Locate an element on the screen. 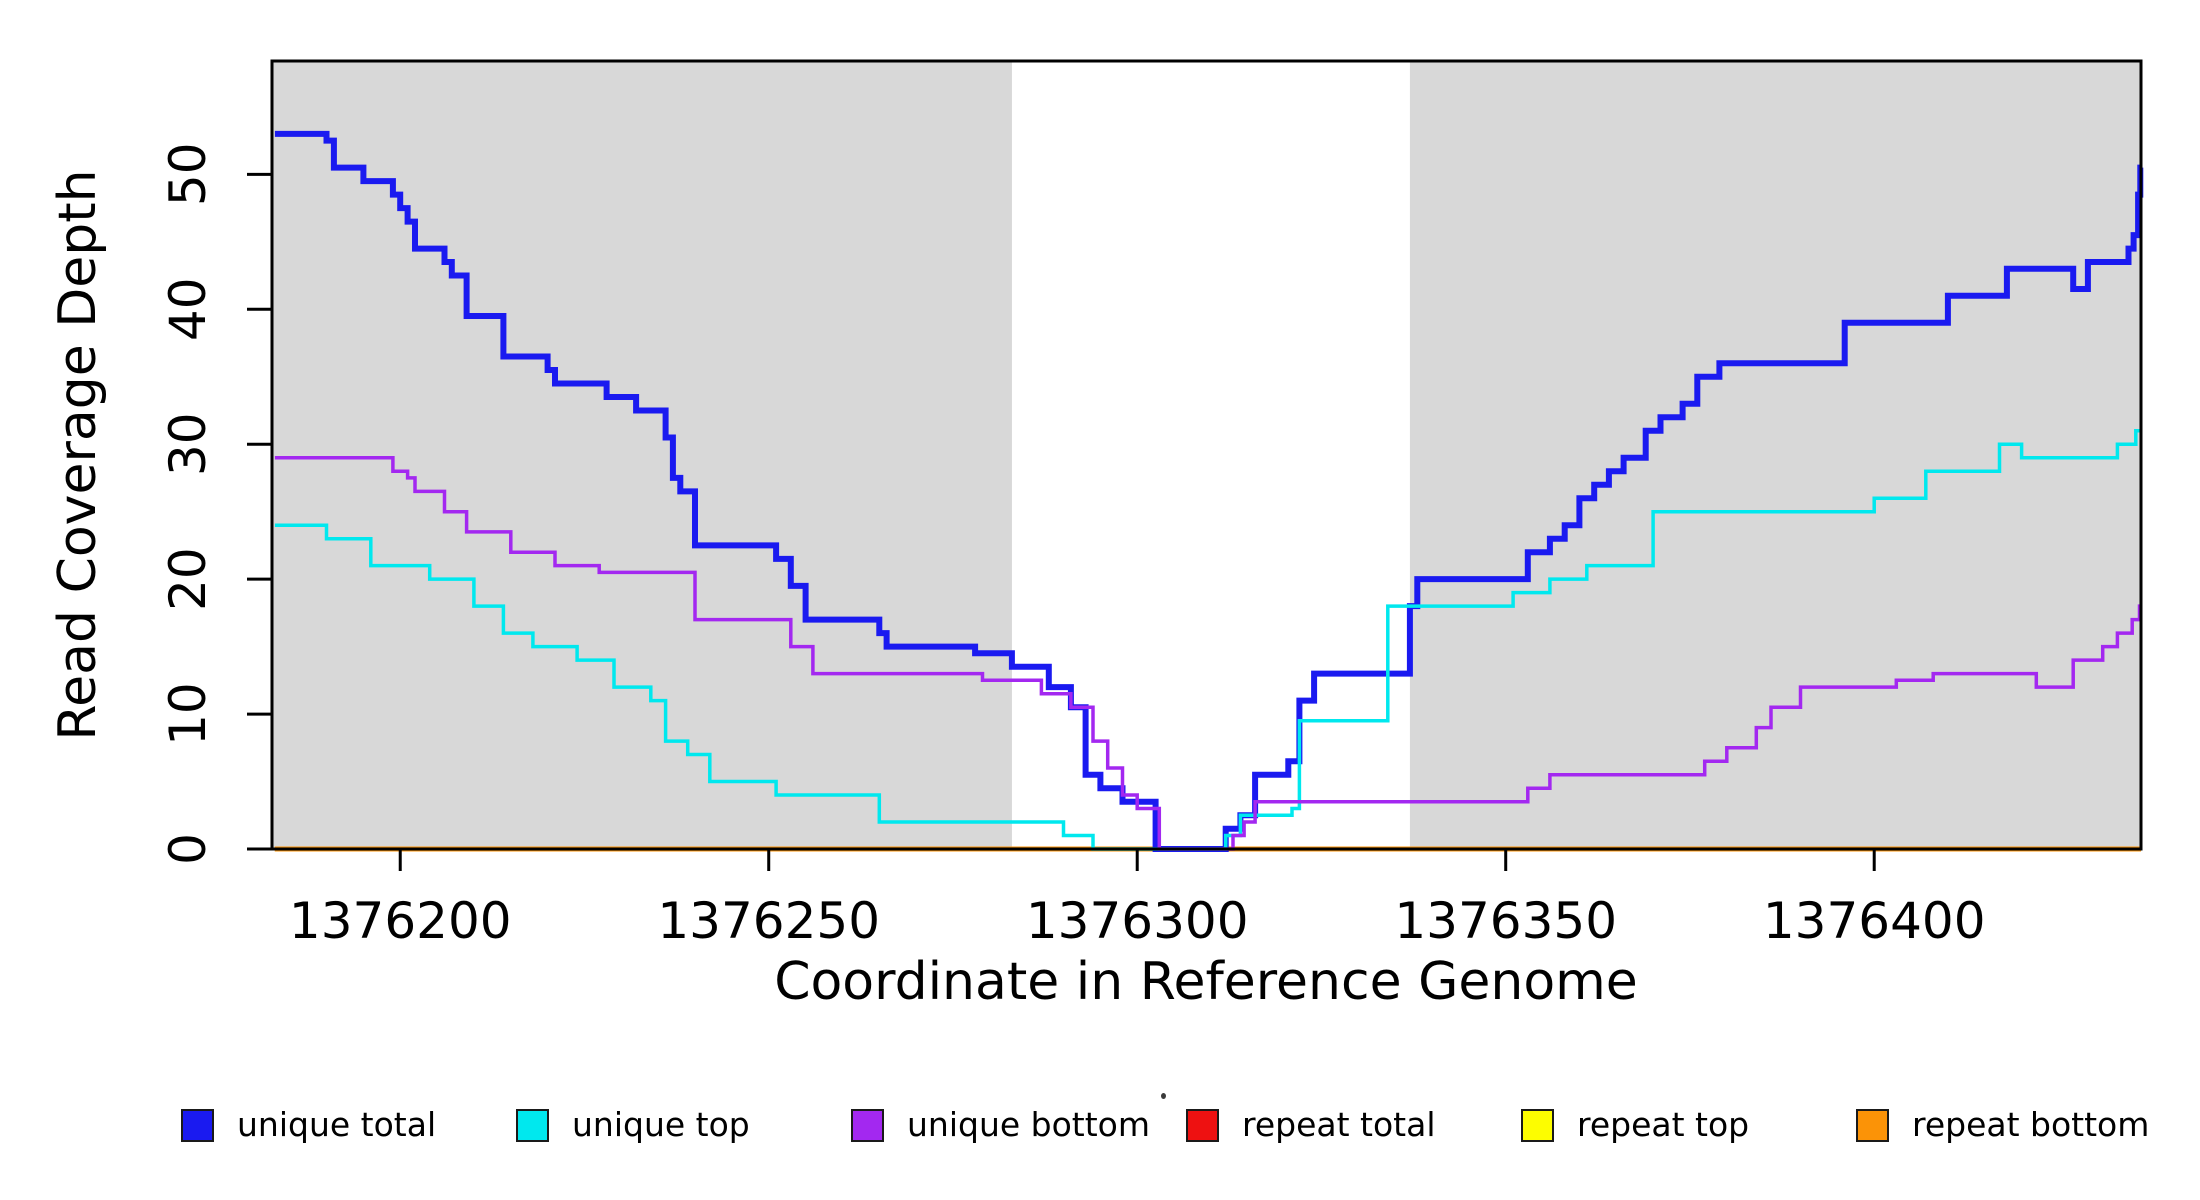  x-tick-label: 1376400 is located at coordinates (1874, 921).